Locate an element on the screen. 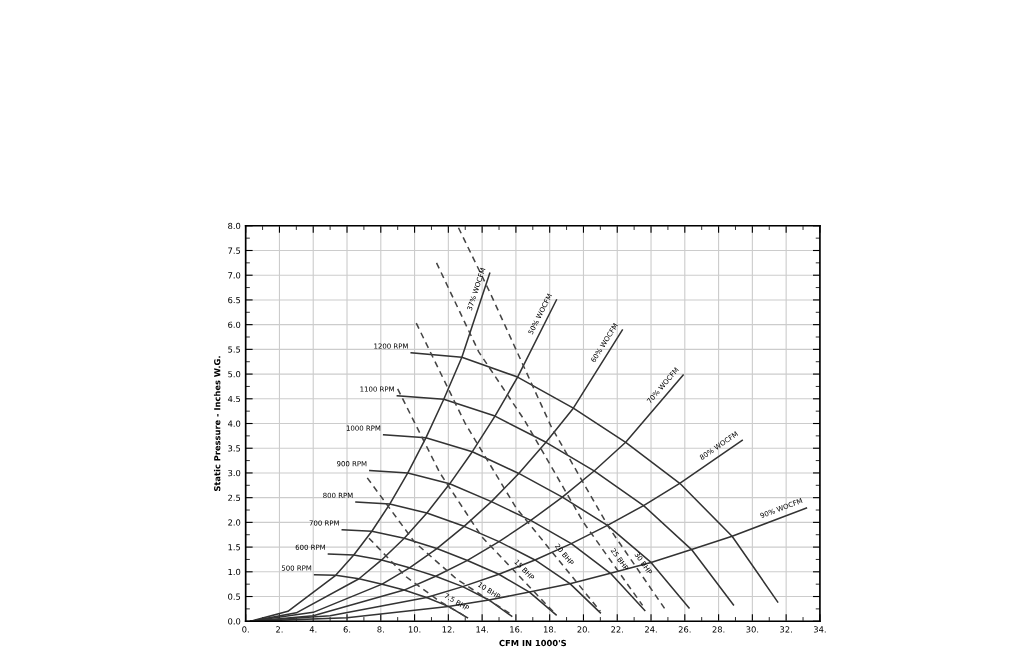 The width and height of the screenshot is (1011, 668). y-tick-label: 2.0 is located at coordinates (234, 522).